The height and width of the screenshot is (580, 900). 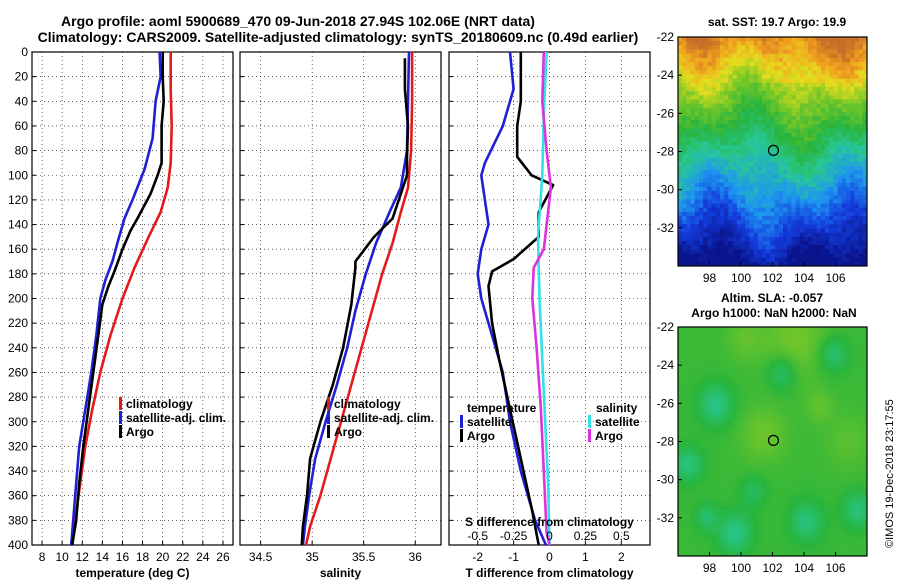 What do you see at coordinates (22, 77) in the screenshot?
I see `y-tick-label: 20` at bounding box center [22, 77].